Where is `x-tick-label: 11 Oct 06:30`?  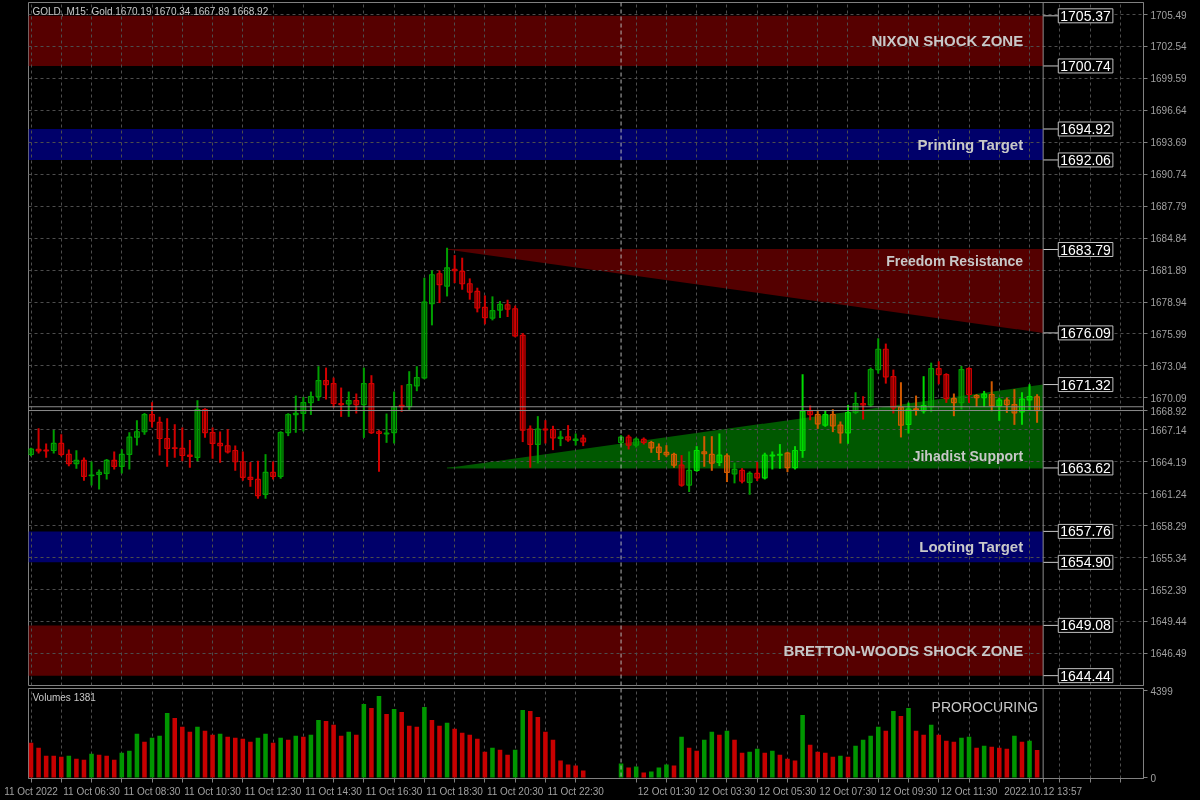 x-tick-label: 11 Oct 06:30 is located at coordinates (92, 791).